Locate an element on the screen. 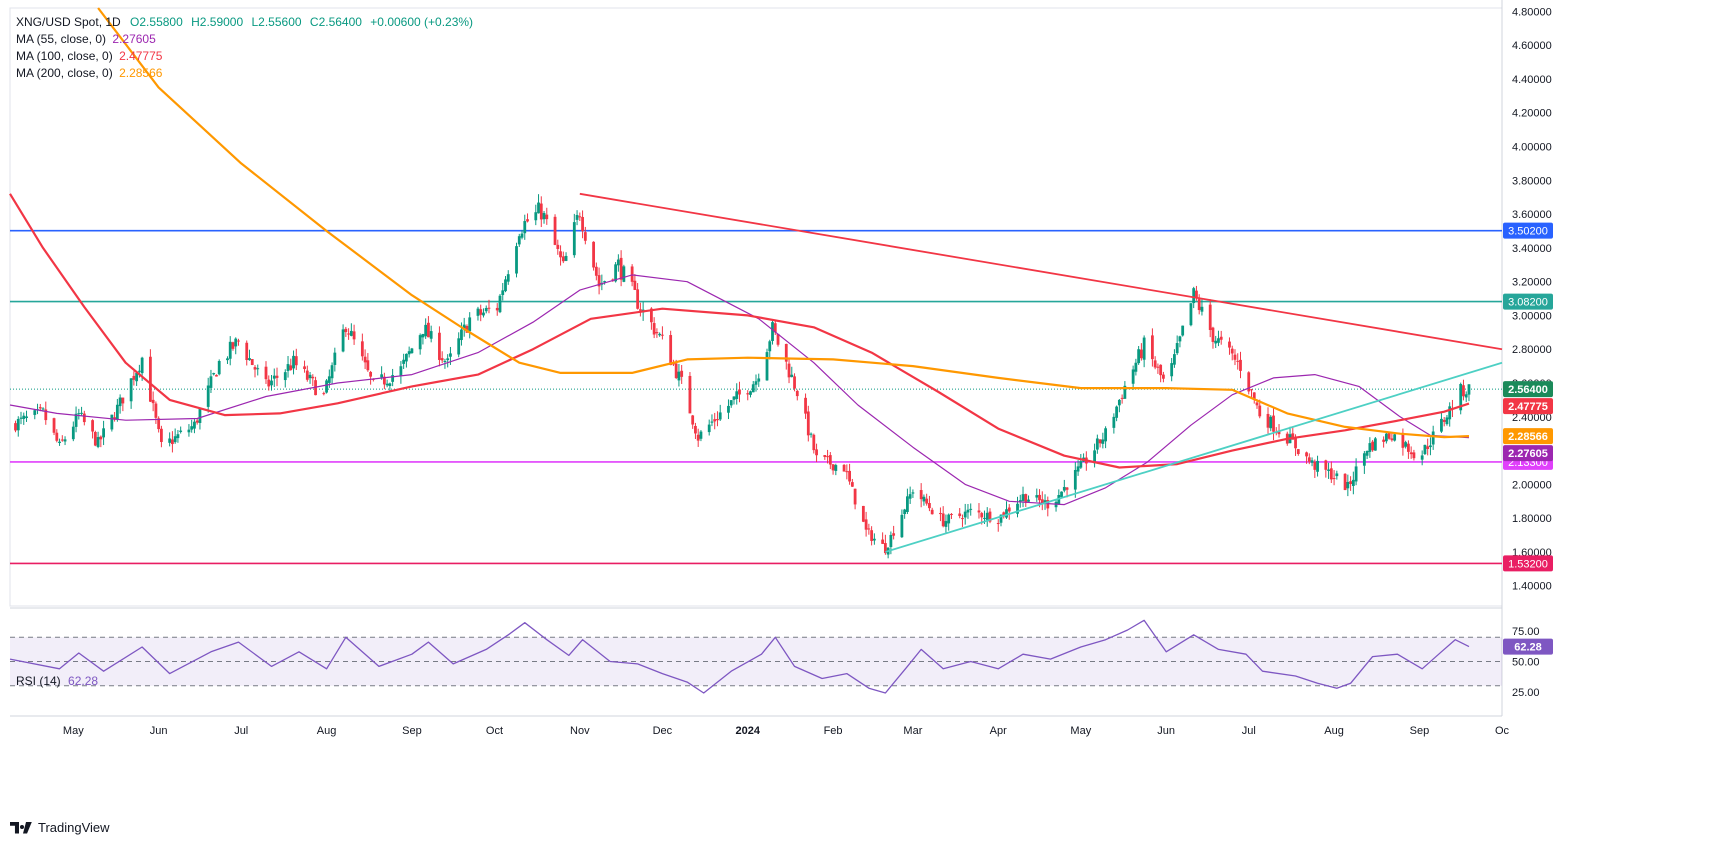 The height and width of the screenshot is (848, 1715). time-tick-label: Apr is located at coordinates (998, 731).